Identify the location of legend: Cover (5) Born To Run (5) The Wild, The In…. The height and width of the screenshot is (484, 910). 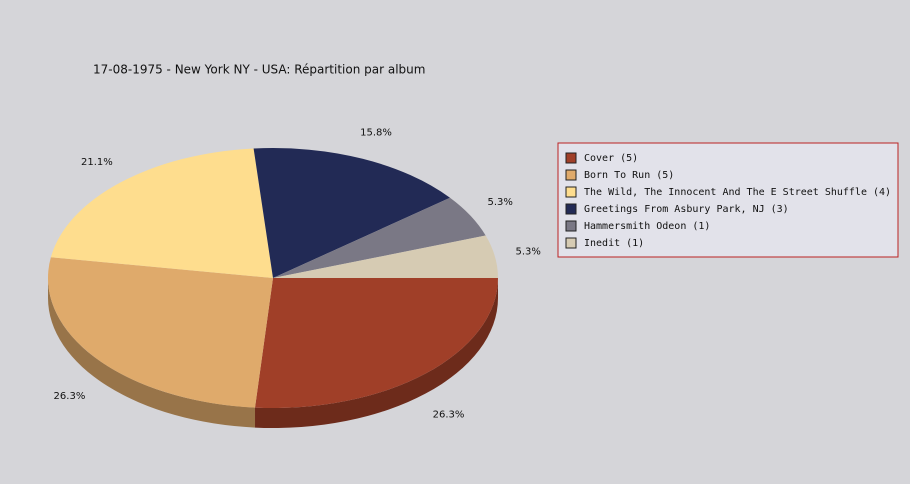
(728, 200).